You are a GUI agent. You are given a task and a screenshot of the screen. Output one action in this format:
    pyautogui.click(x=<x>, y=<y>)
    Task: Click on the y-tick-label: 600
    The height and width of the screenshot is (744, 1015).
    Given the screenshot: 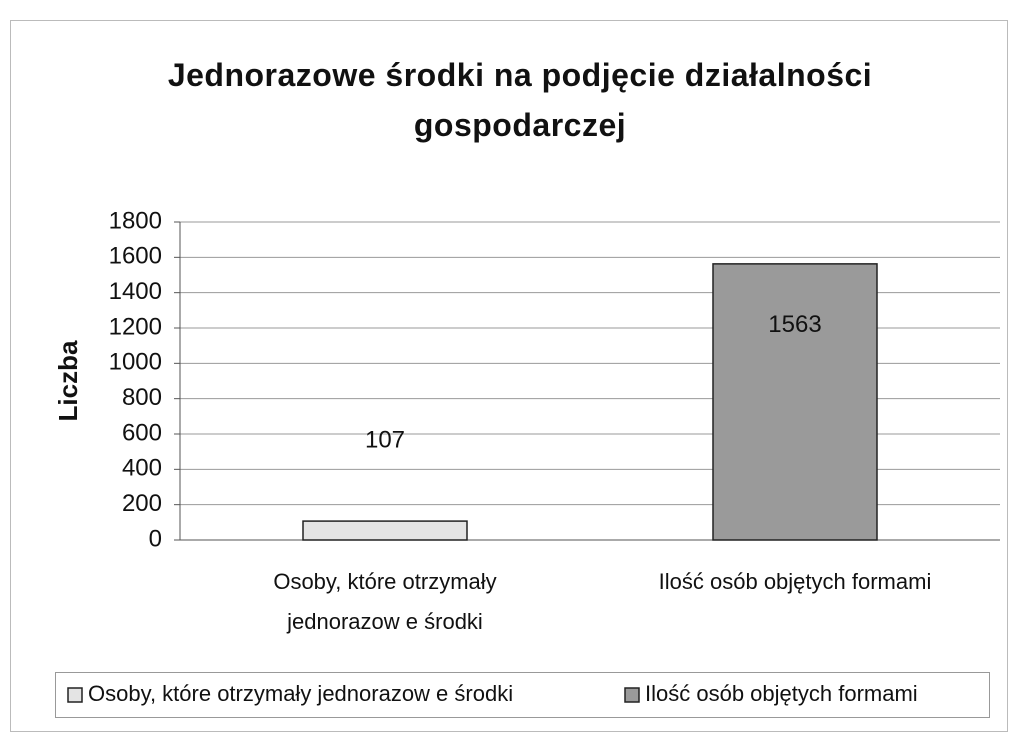 What is the action you would take?
    pyautogui.click(x=142, y=432)
    